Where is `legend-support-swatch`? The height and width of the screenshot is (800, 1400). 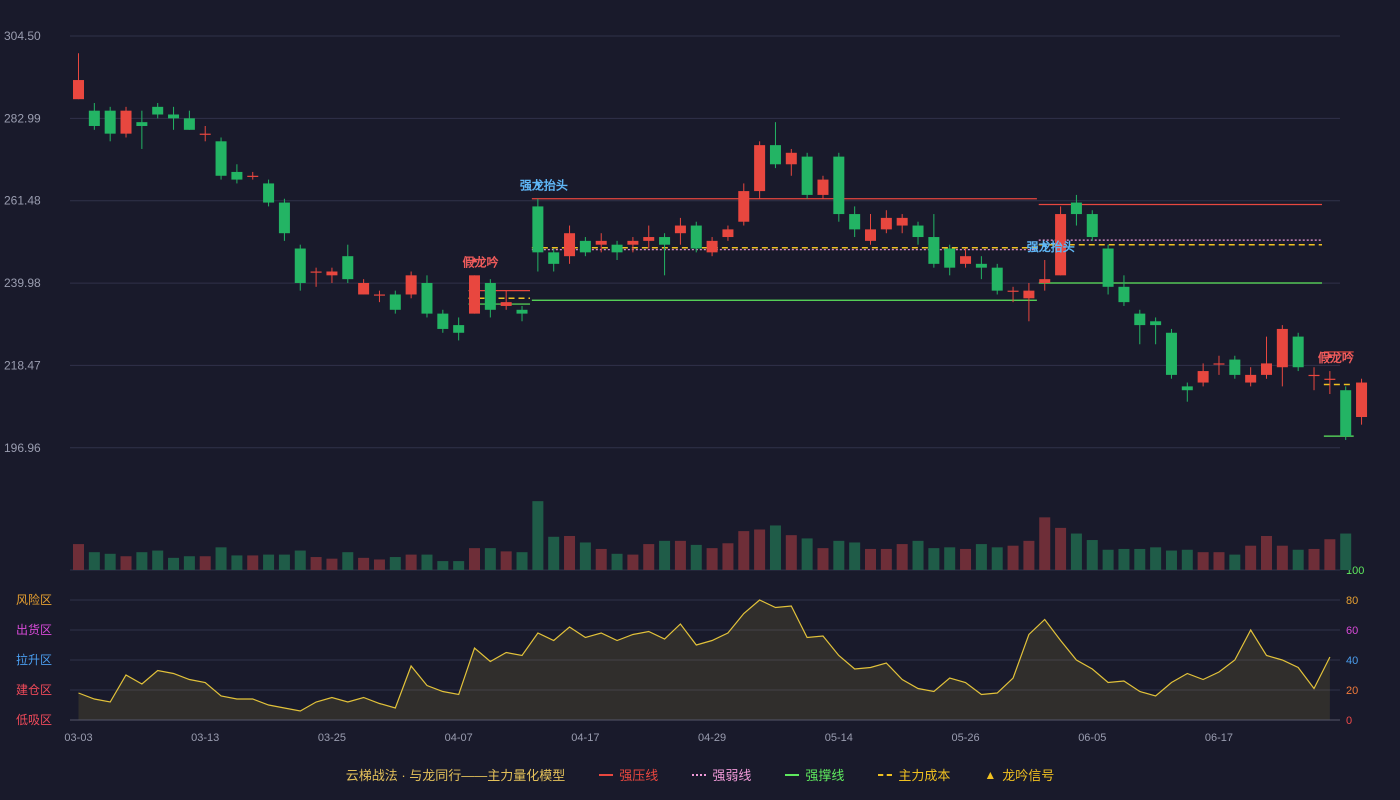
legend-support-swatch is located at coordinates (792, 774).